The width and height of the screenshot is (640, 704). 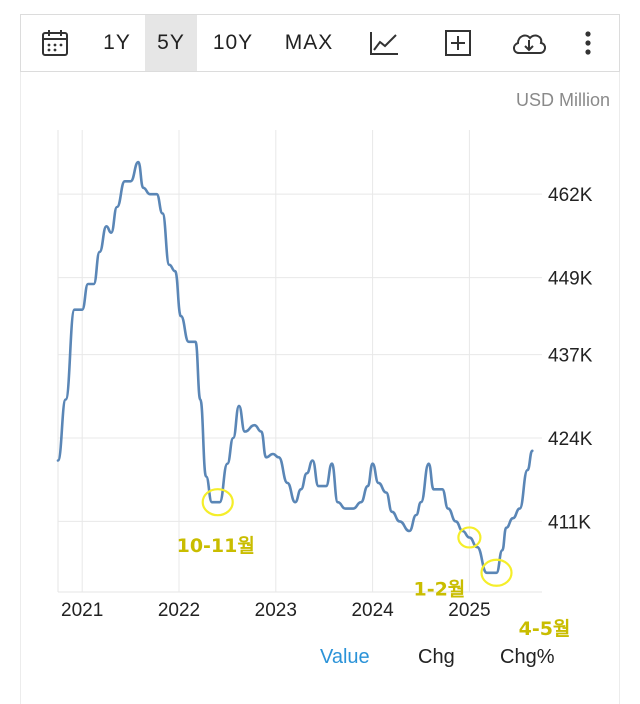 I want to click on legend-chg-pct-tab: Chg%, so click(x=527, y=657).